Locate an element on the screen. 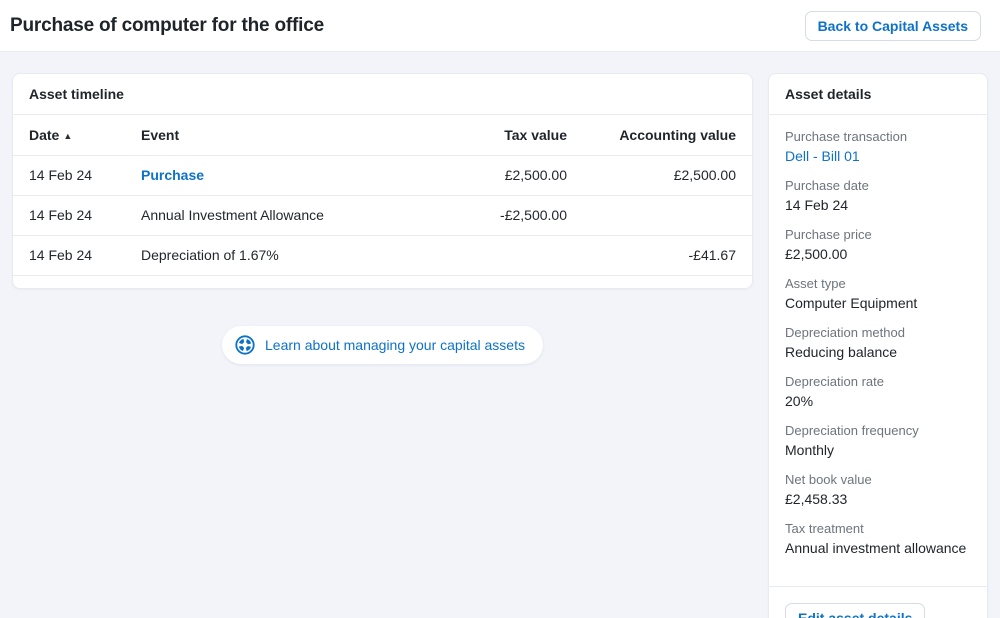  table-row: 14 Feb 24 Purchase £2,500.00 £2,500.00 is located at coordinates (382, 175).